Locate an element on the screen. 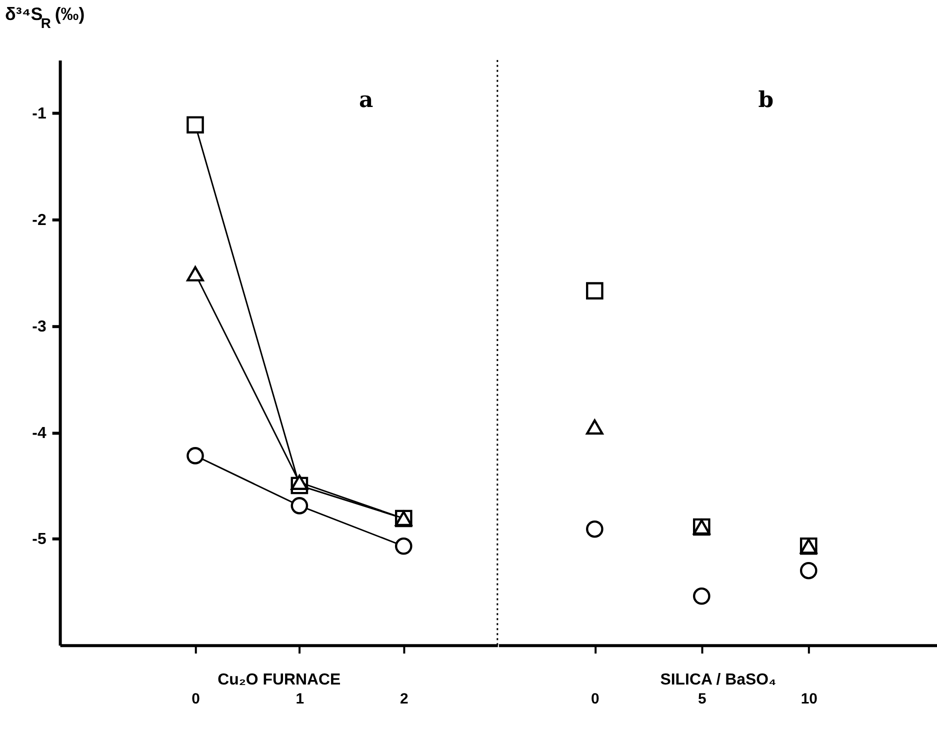 This screenshot has width=937, height=734. x-tick-label: 10 is located at coordinates (809, 699).